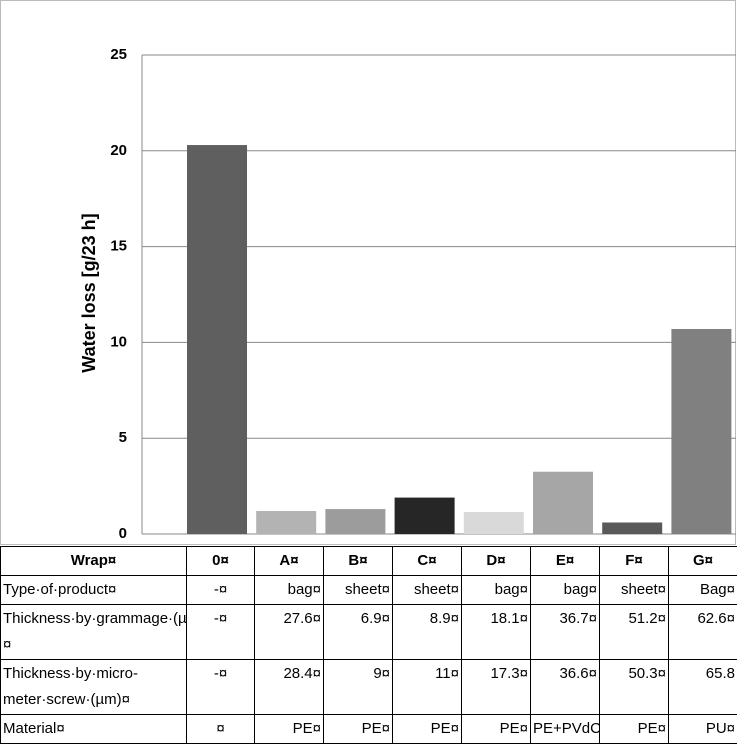 This screenshot has width=737, height=744. What do you see at coordinates (427, 632) in the screenshot?
I see `table-cell: 8.9¤` at bounding box center [427, 632].